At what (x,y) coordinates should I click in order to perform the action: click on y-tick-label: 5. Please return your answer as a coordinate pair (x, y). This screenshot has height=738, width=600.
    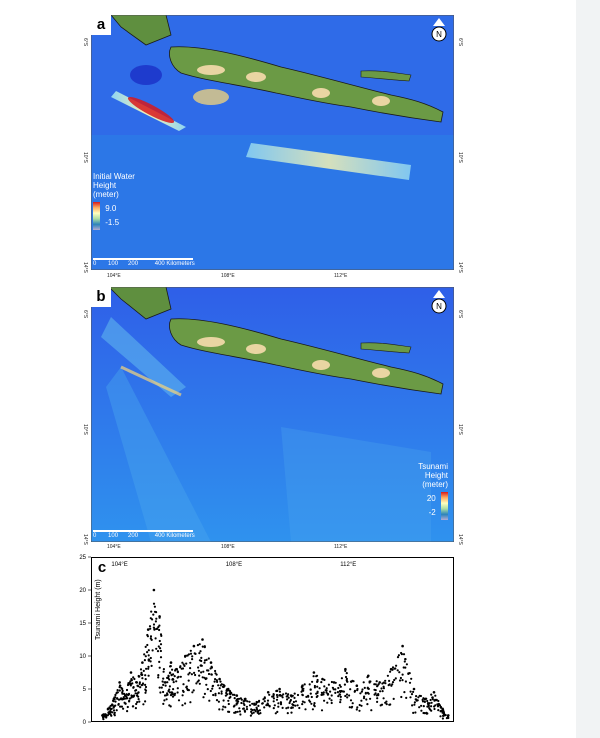
    Looking at the image, I should click on (85, 690).